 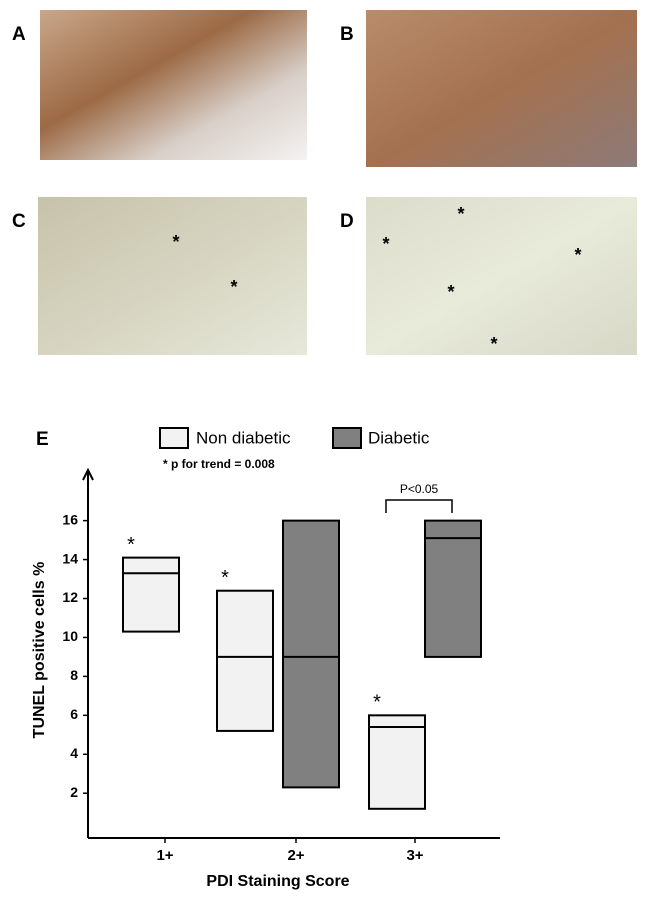 I want to click on panel-label: A, so click(x=19, y=34).